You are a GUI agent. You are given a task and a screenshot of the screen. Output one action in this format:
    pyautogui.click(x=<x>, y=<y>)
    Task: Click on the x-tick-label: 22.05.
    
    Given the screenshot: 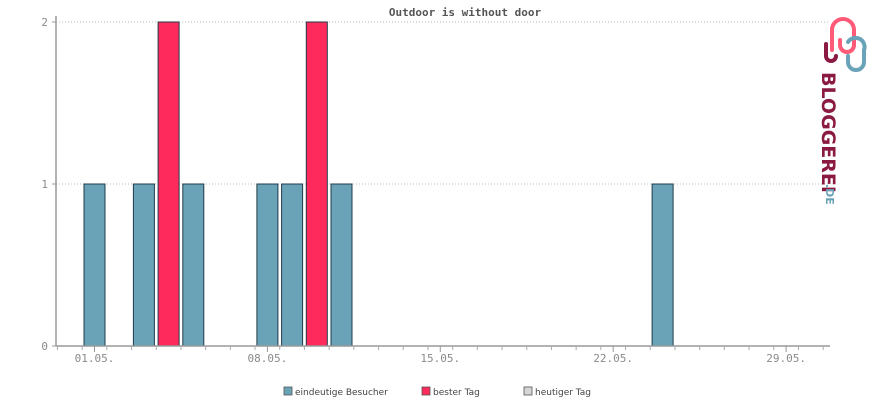 What is the action you would take?
    pyautogui.click(x=613, y=358)
    